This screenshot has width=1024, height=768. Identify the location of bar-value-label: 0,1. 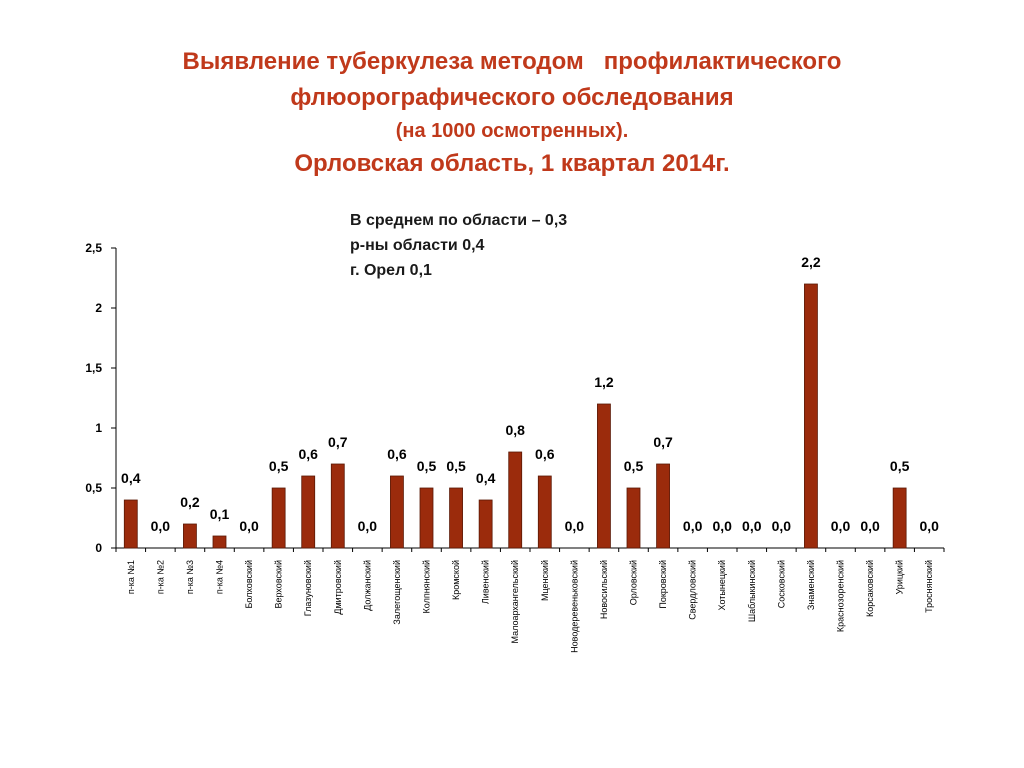
(220, 514).